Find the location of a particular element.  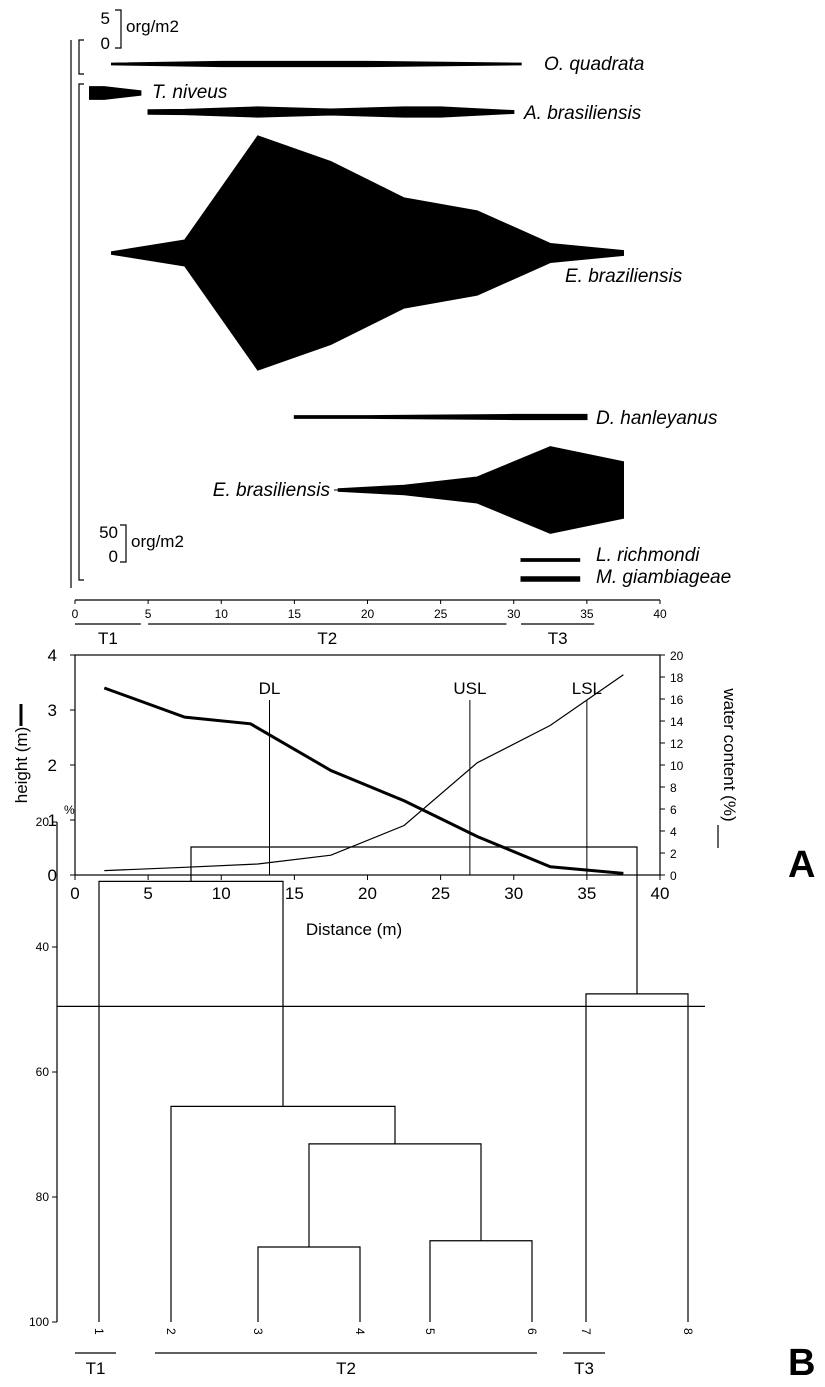

scale-bar-small: 5 0 org/m2 is located at coordinates (140, 31).